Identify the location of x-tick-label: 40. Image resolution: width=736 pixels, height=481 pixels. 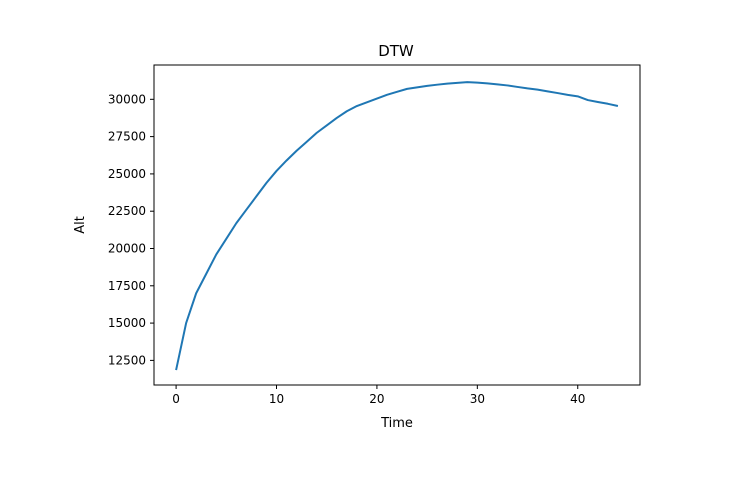
(577, 399).